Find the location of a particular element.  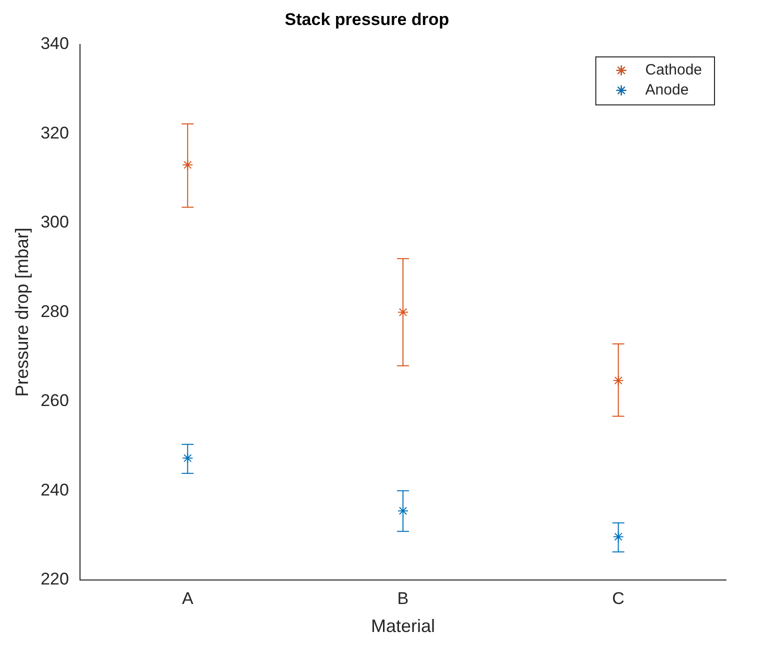

chart-title: Stack pressure drop is located at coordinates (367, 19).